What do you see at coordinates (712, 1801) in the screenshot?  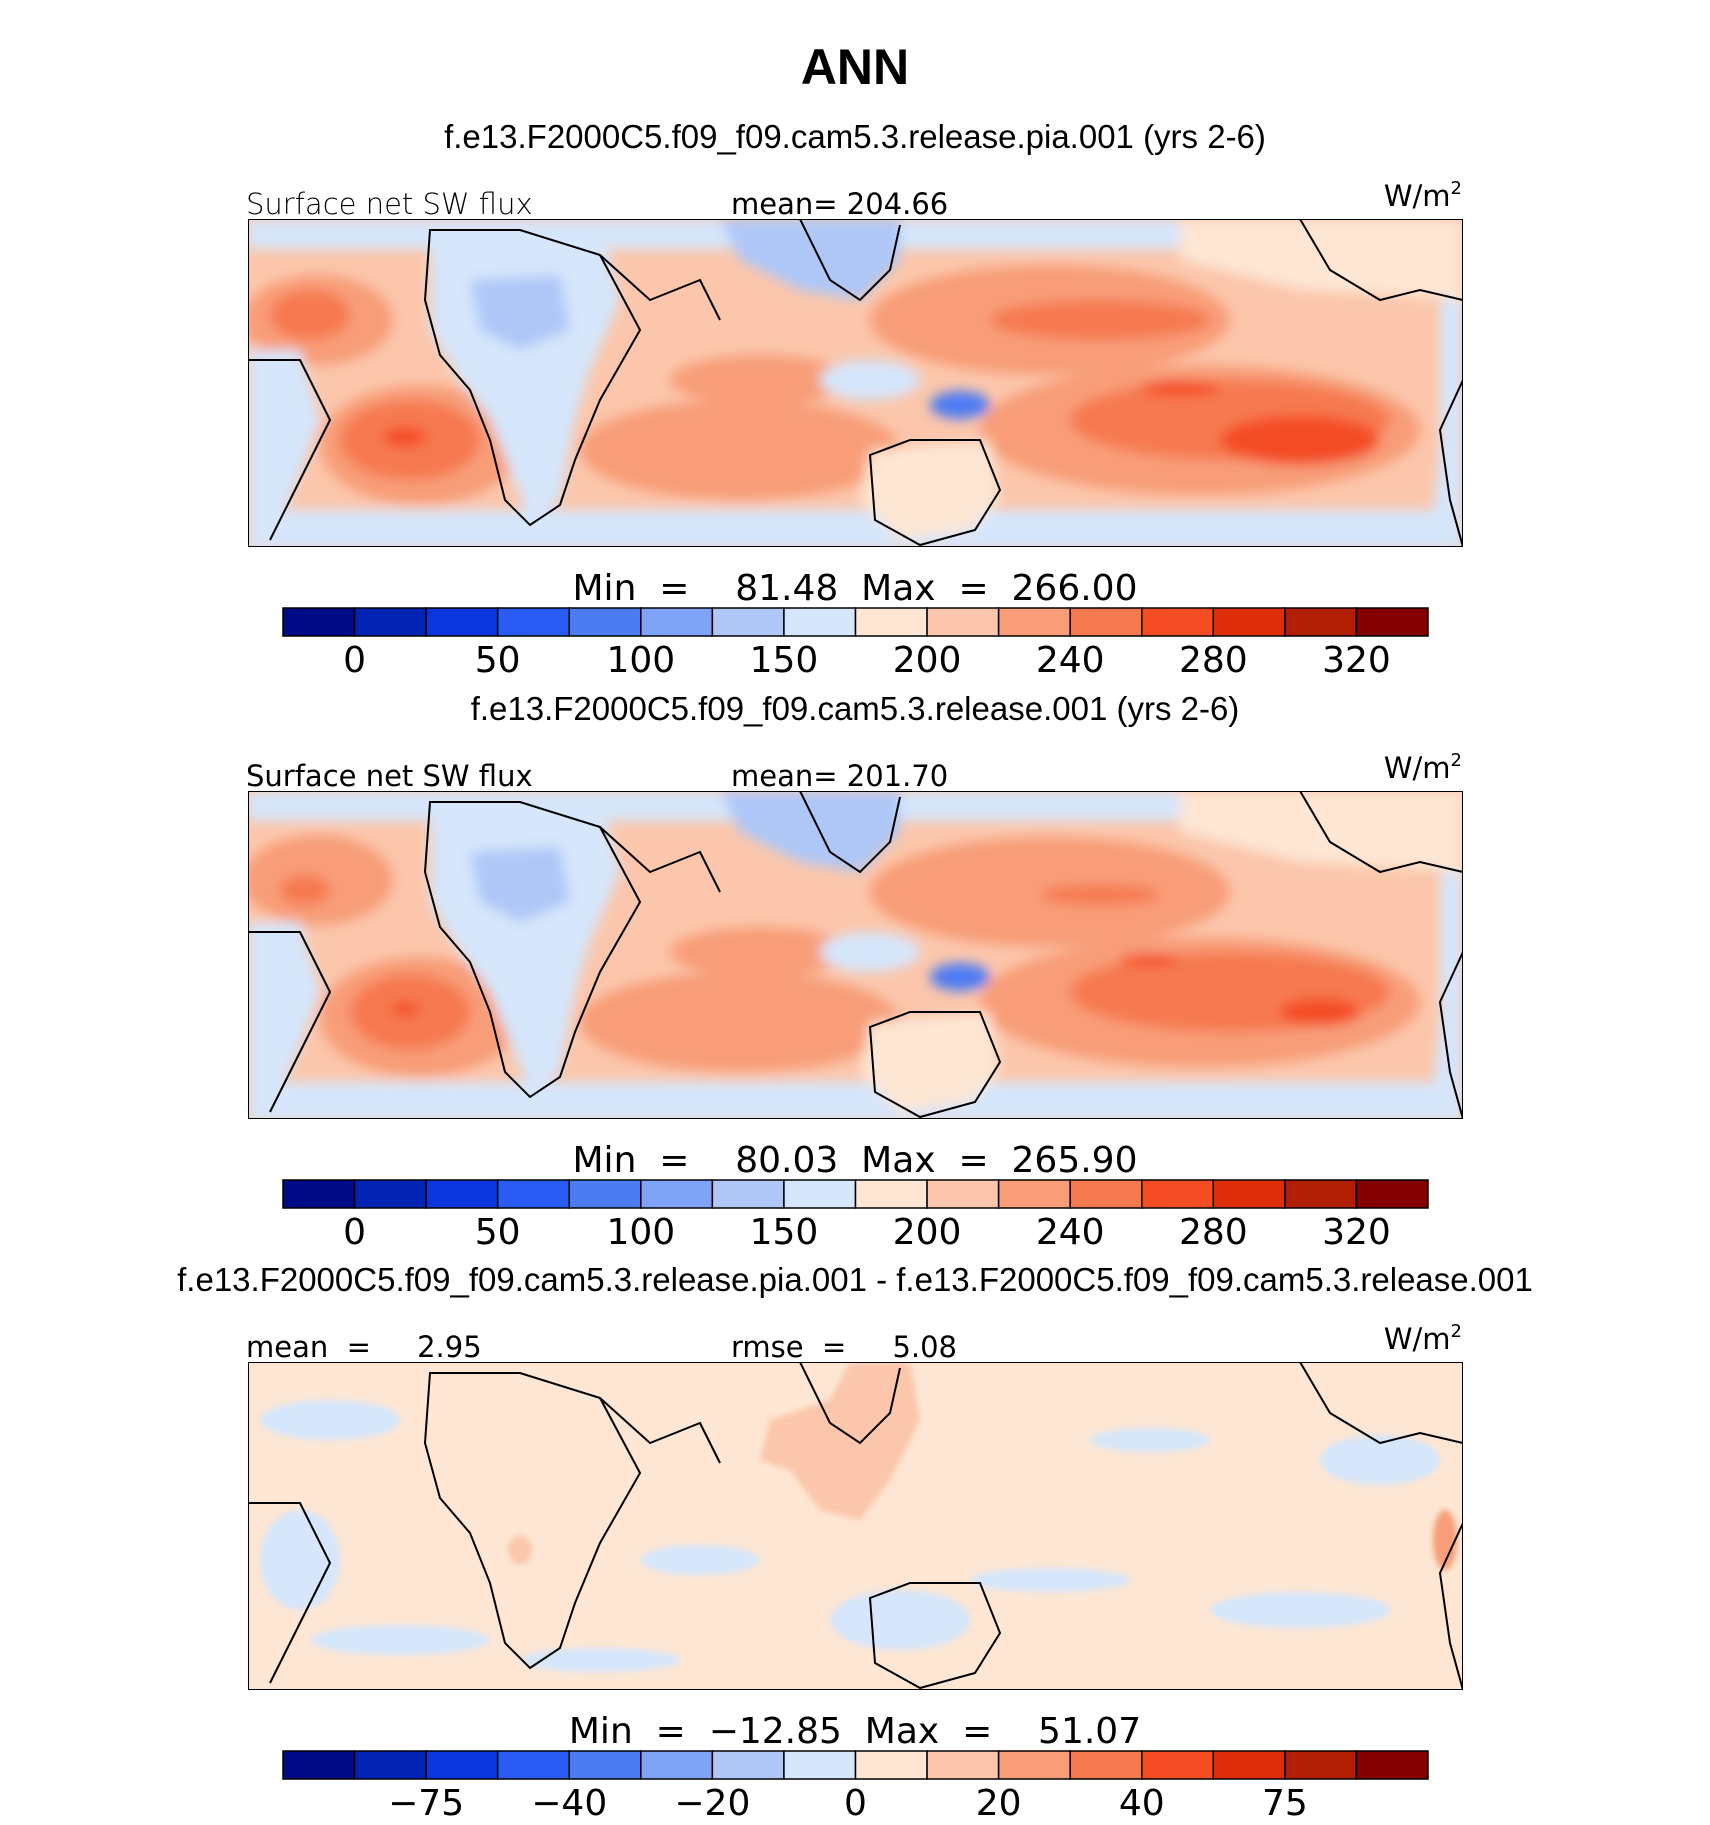 I see `colorbar-tick-label: −20` at bounding box center [712, 1801].